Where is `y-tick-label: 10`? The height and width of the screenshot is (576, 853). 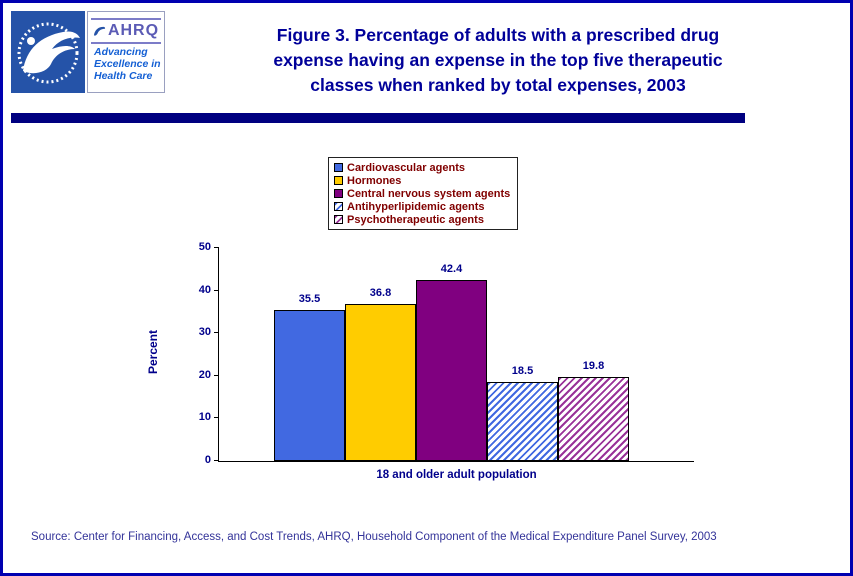 y-tick-label: 10 is located at coordinates (204, 417).